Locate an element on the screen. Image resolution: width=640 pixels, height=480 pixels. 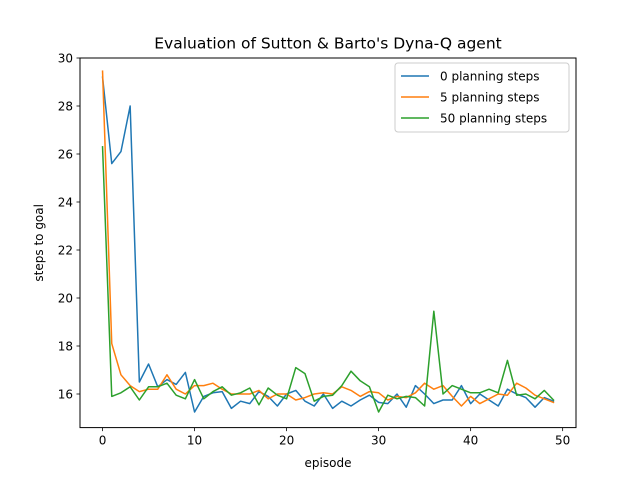
x-tick-label: 20 is located at coordinates (286, 441).